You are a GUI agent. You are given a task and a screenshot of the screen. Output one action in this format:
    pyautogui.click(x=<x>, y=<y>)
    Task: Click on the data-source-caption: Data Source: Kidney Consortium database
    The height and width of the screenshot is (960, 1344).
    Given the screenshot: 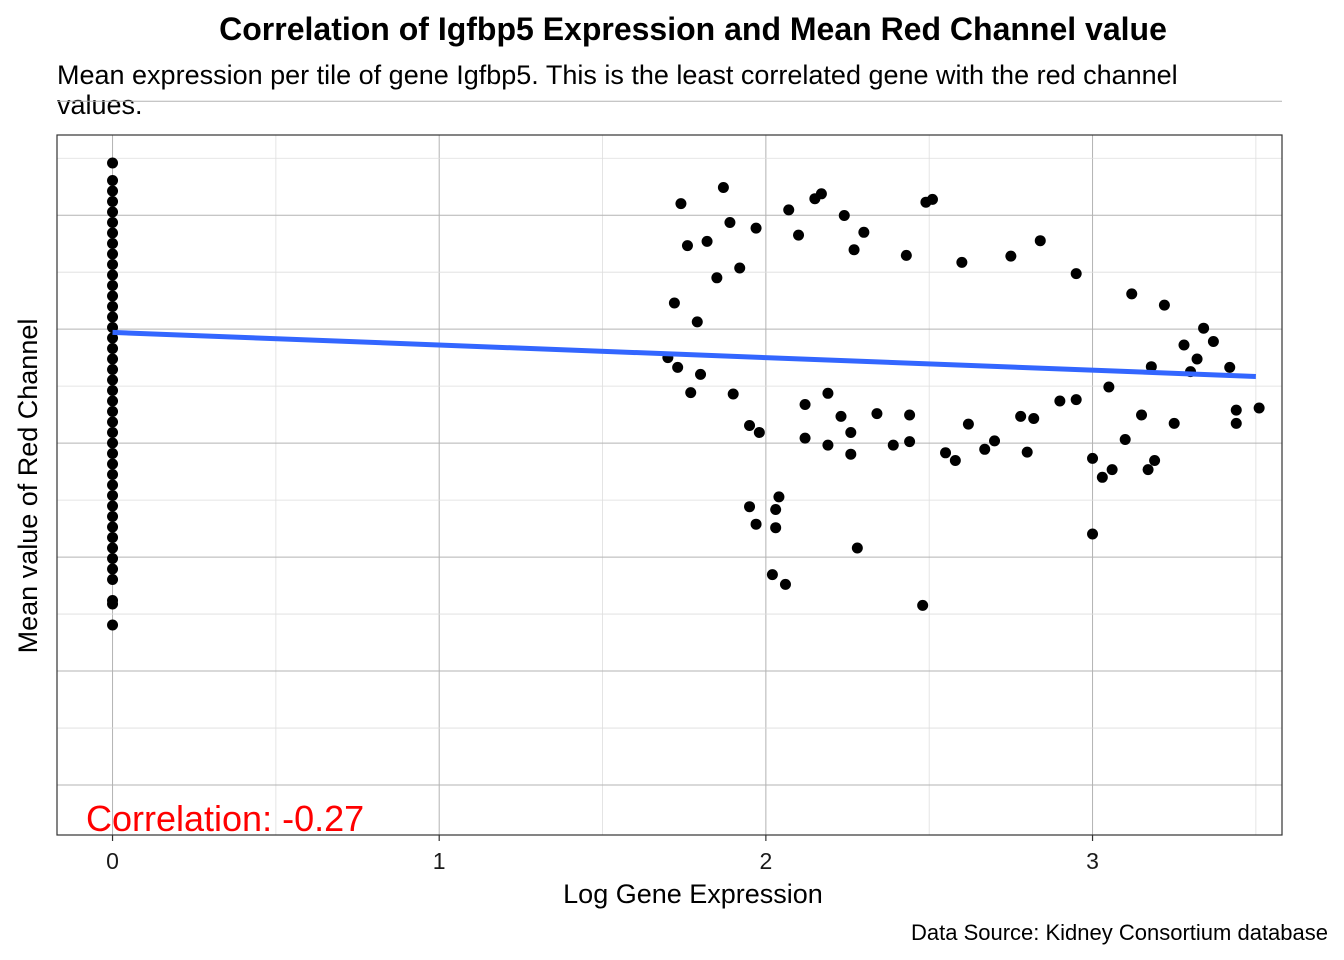 What is the action you would take?
    pyautogui.click(x=1119, y=932)
    